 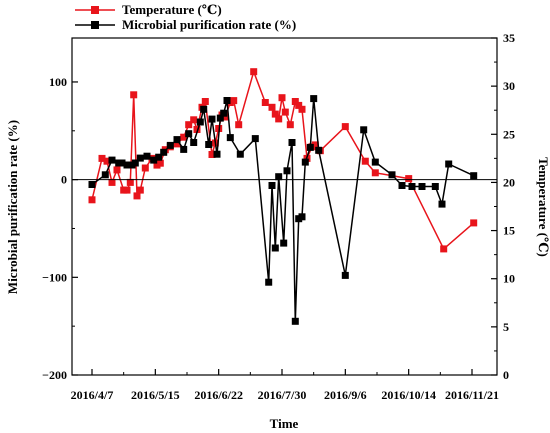 What do you see at coordinates (509, 182) in the screenshot?
I see `y-right-tick-label: 20` at bounding box center [509, 182].